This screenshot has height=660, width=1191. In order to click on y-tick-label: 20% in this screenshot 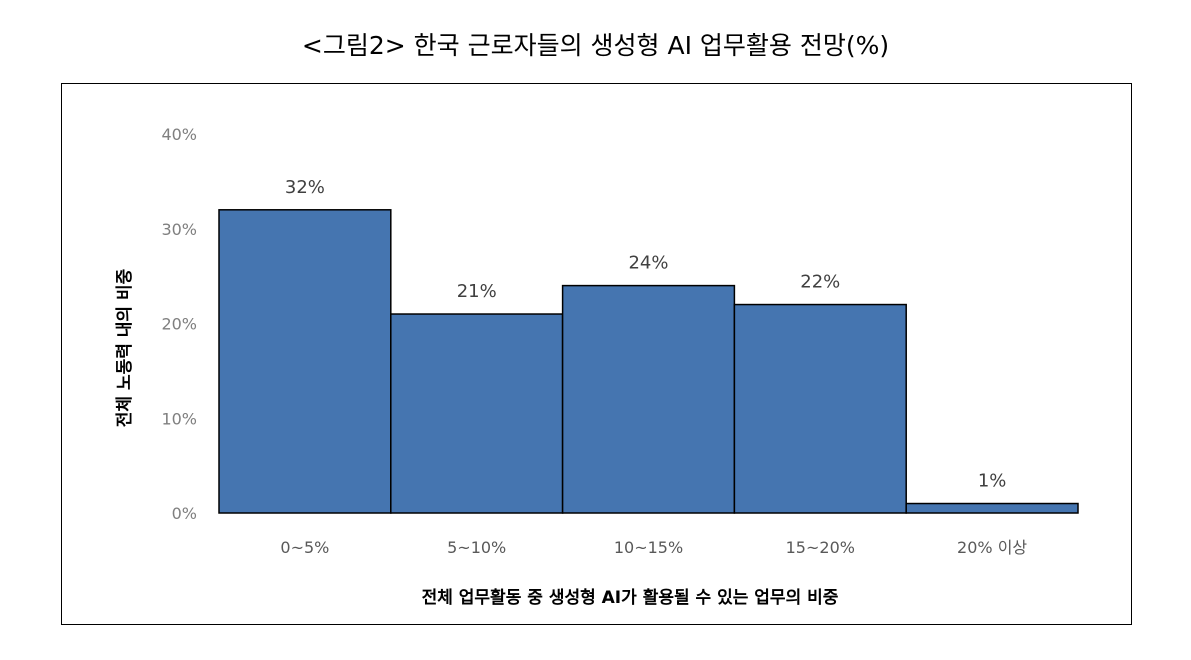, I will do `click(179, 324)`.